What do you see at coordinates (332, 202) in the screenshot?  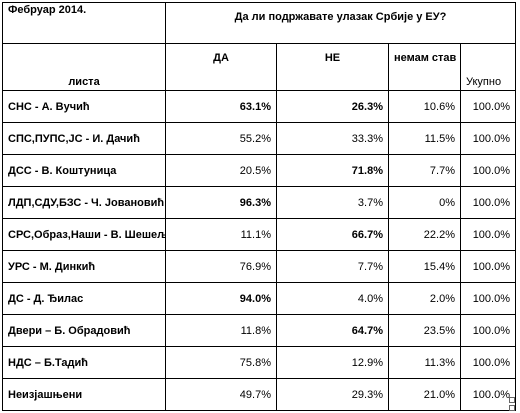 I see `cell: 3.7%` at bounding box center [332, 202].